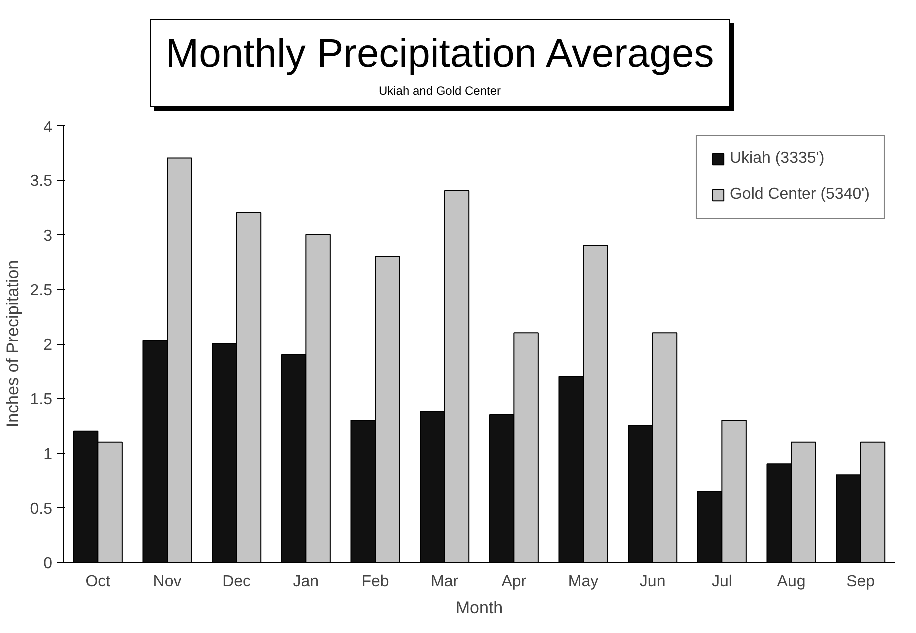 The image size is (916, 633). What do you see at coordinates (12, 344) in the screenshot?
I see `y-axis-title: Inches of Precipitation` at bounding box center [12, 344].